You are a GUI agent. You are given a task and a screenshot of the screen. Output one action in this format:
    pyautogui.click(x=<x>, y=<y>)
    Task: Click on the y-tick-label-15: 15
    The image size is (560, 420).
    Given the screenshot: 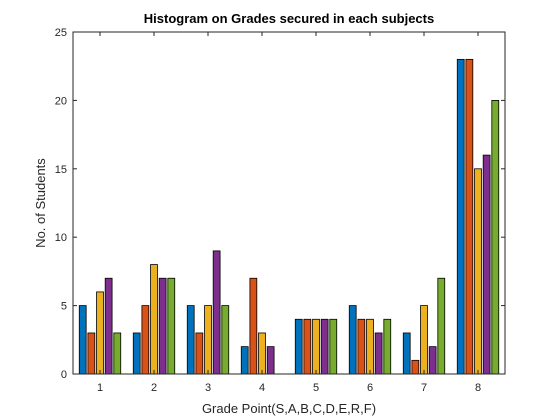 What is the action you would take?
    pyautogui.click(x=61, y=170)
    